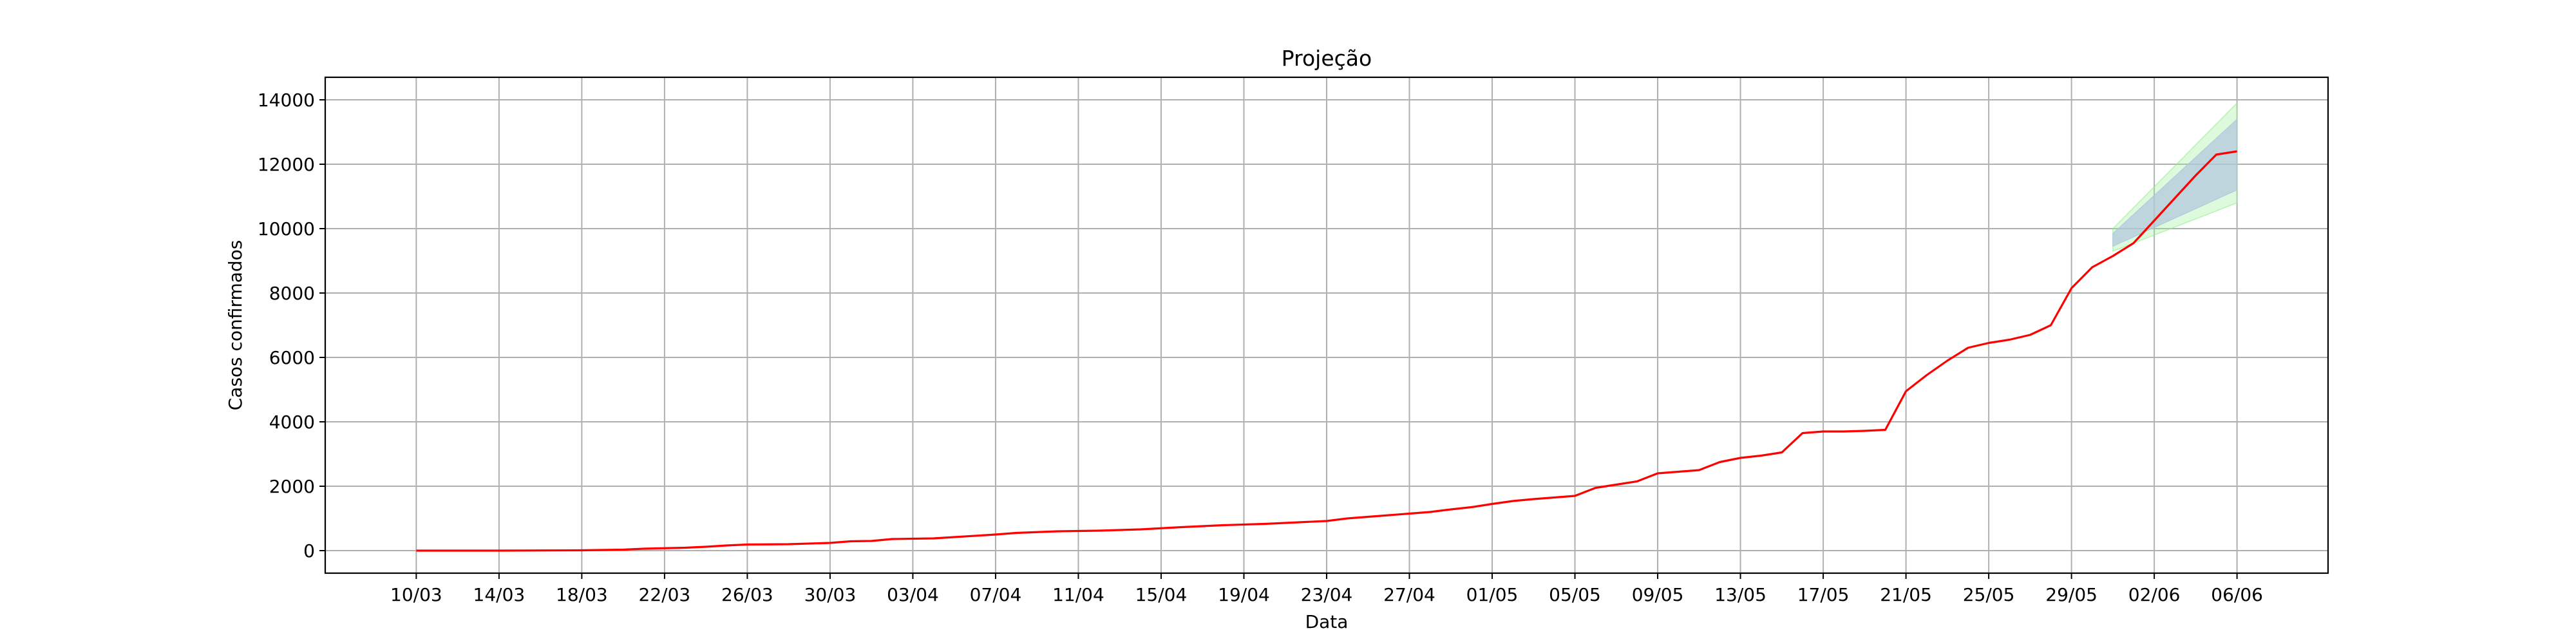 This screenshot has width=2576, height=644. What do you see at coordinates (1740, 594) in the screenshot?
I see `x-tick-label: 13/05` at bounding box center [1740, 594].